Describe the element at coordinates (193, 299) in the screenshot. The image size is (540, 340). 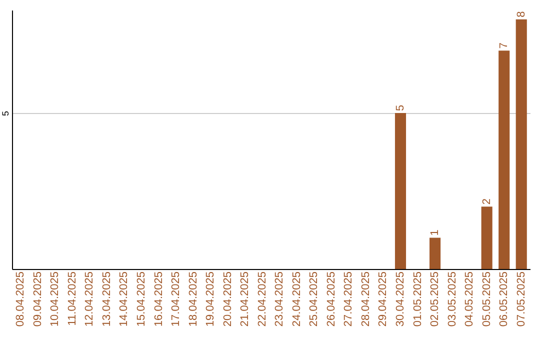
I see `x-tick-label: 18.04.2025` at that location.